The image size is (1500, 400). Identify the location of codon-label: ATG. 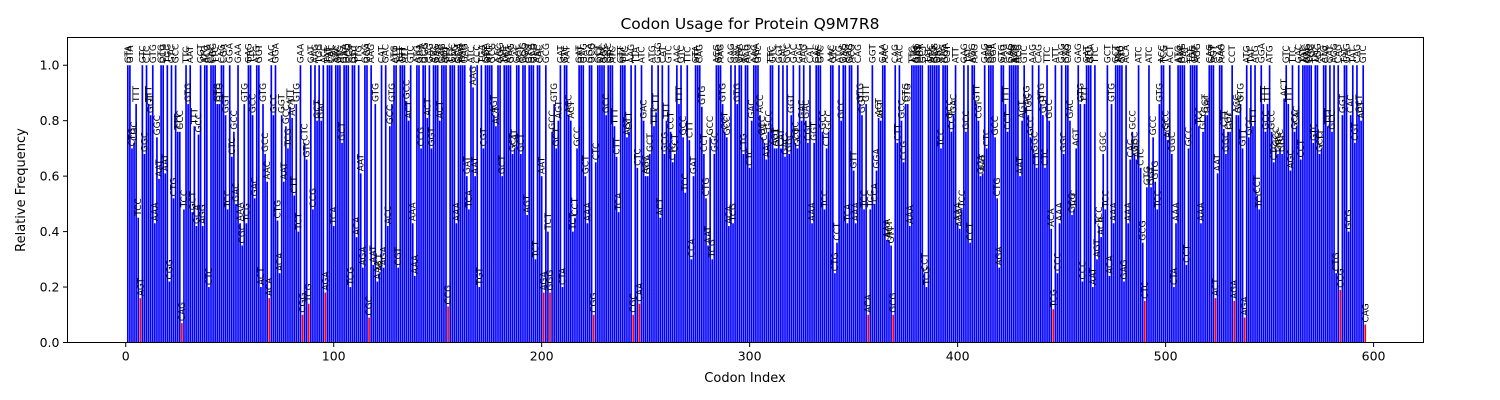
(840, 54).